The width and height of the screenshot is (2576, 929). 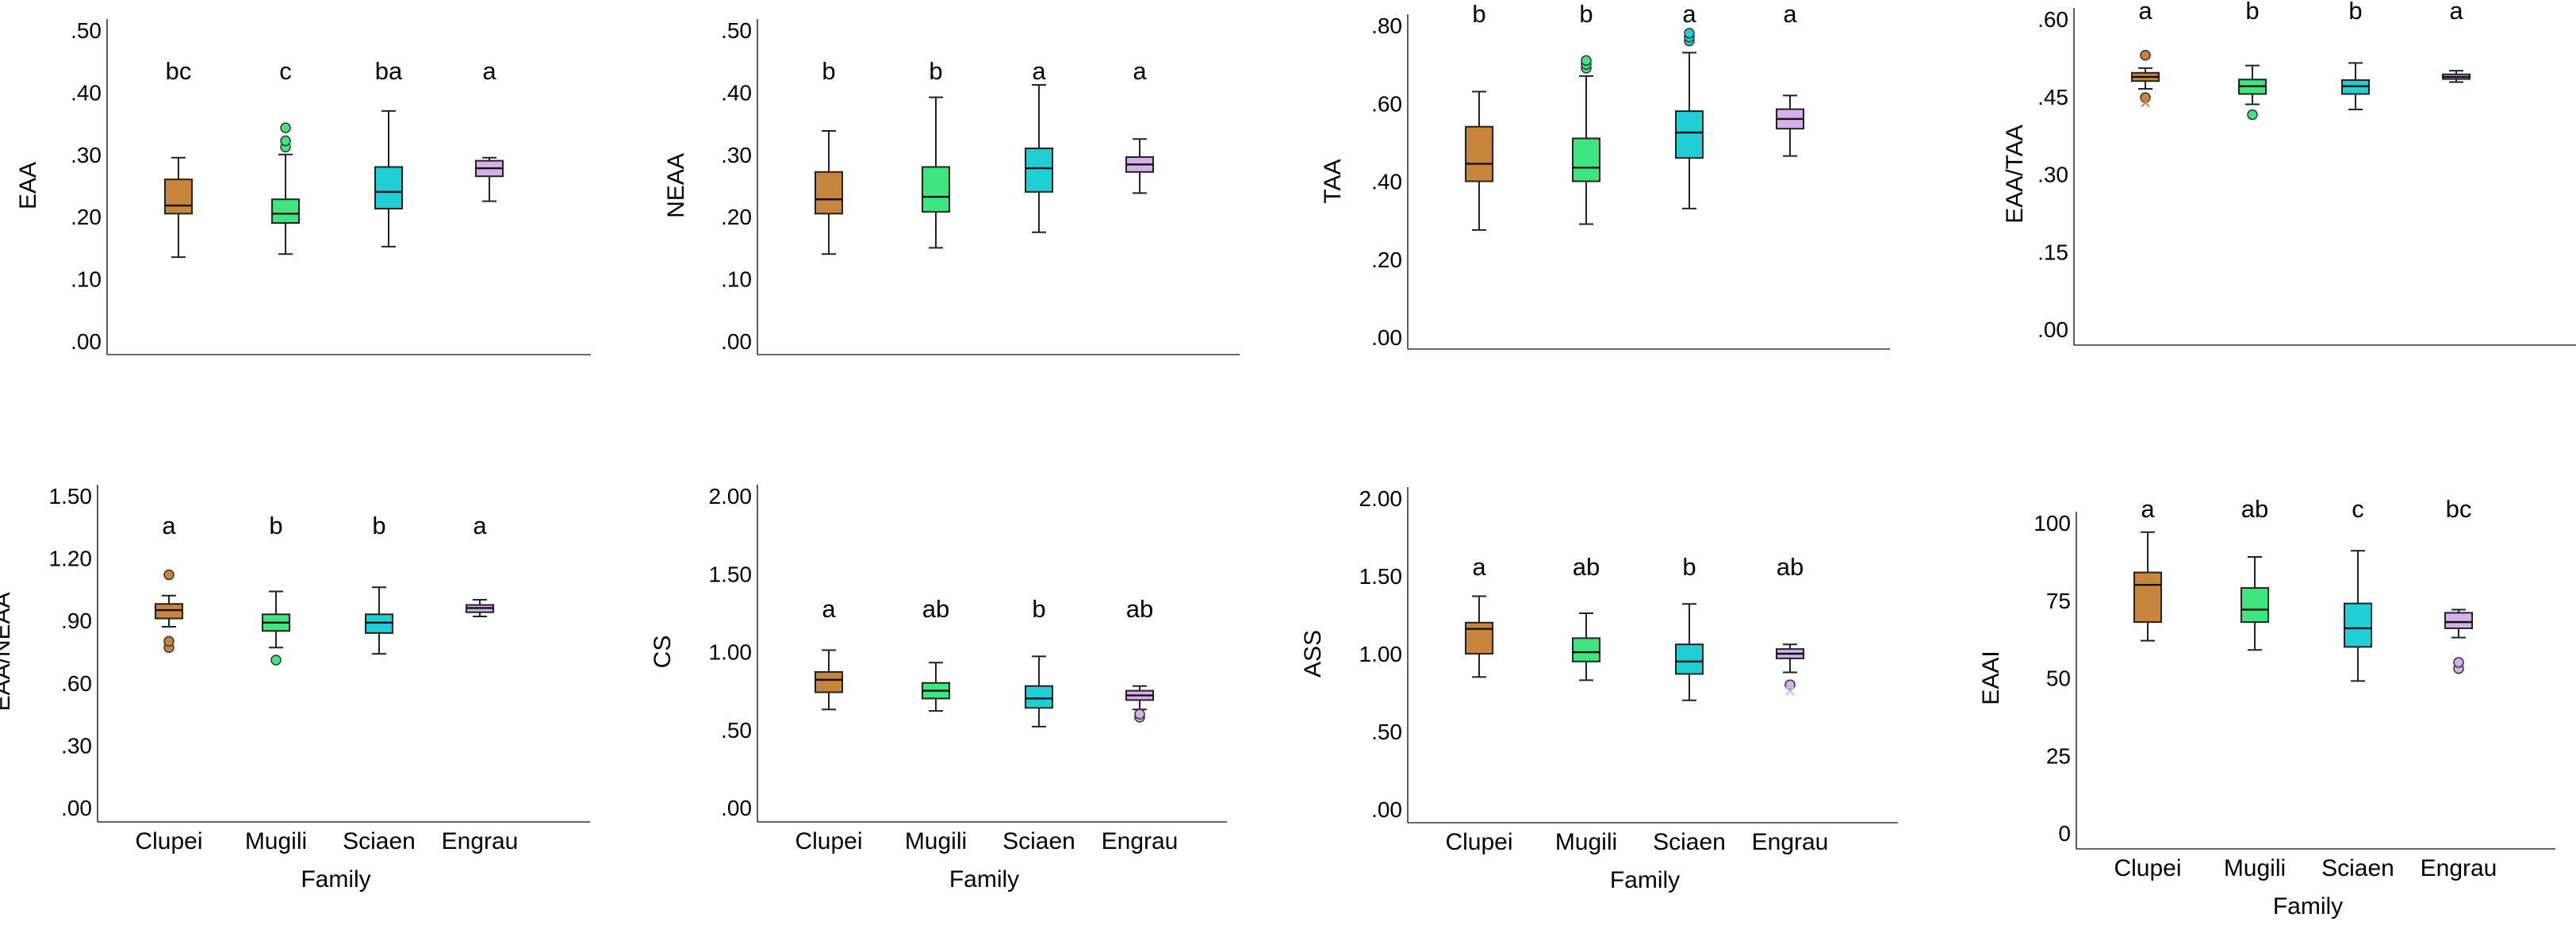 What do you see at coordinates (737, 92) in the screenshot?
I see `y-tick-label: .40` at bounding box center [737, 92].